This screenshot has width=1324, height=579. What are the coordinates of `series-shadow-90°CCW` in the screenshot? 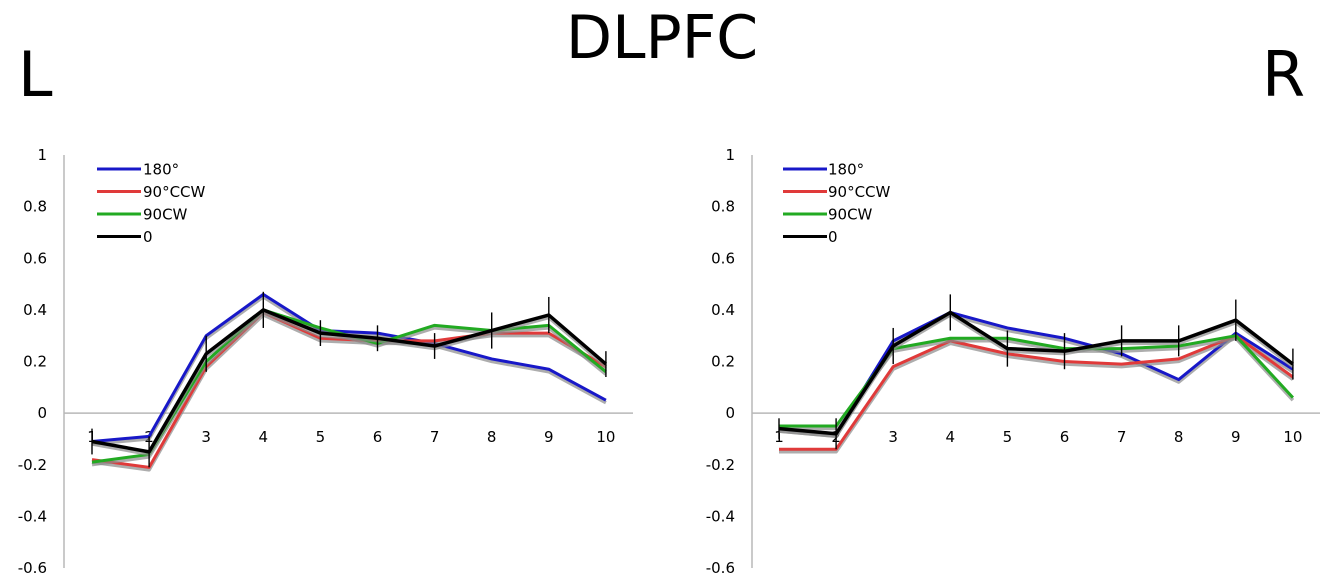 It's located at (1036, 395).